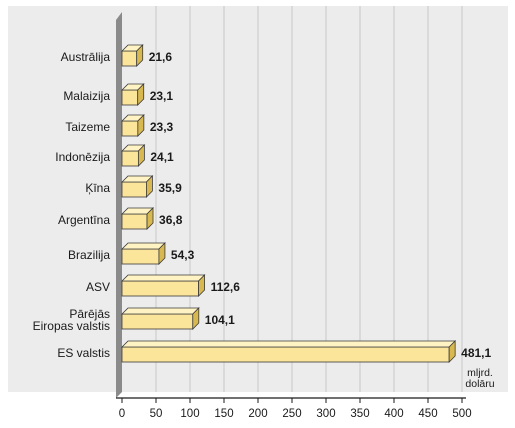  What do you see at coordinates (162, 127) in the screenshot?
I see `value-label-2: 23,3` at bounding box center [162, 127].